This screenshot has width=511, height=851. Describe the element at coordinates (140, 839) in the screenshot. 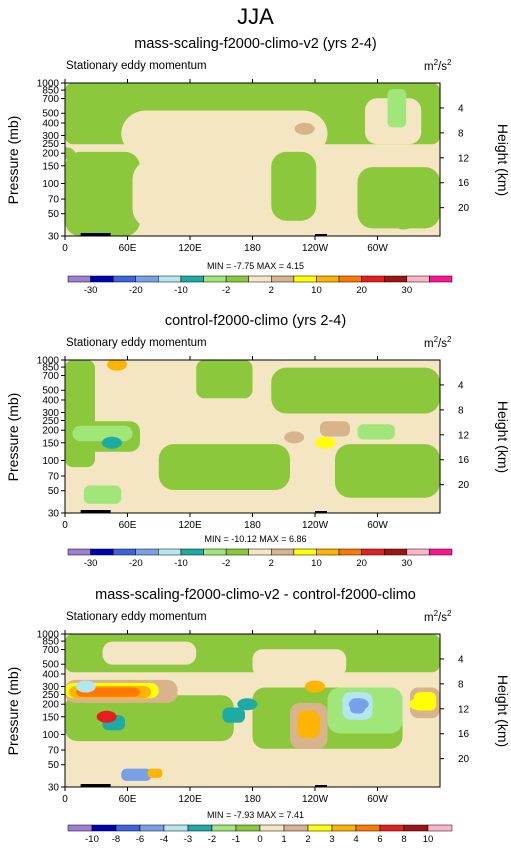

I see `colorbar-label: -6` at that location.